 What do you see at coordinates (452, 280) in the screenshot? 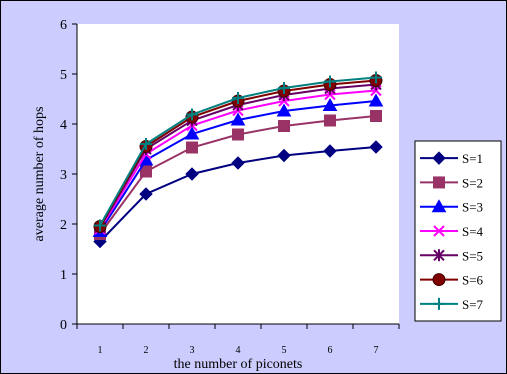
I see `legend-item: S=6` at bounding box center [452, 280].